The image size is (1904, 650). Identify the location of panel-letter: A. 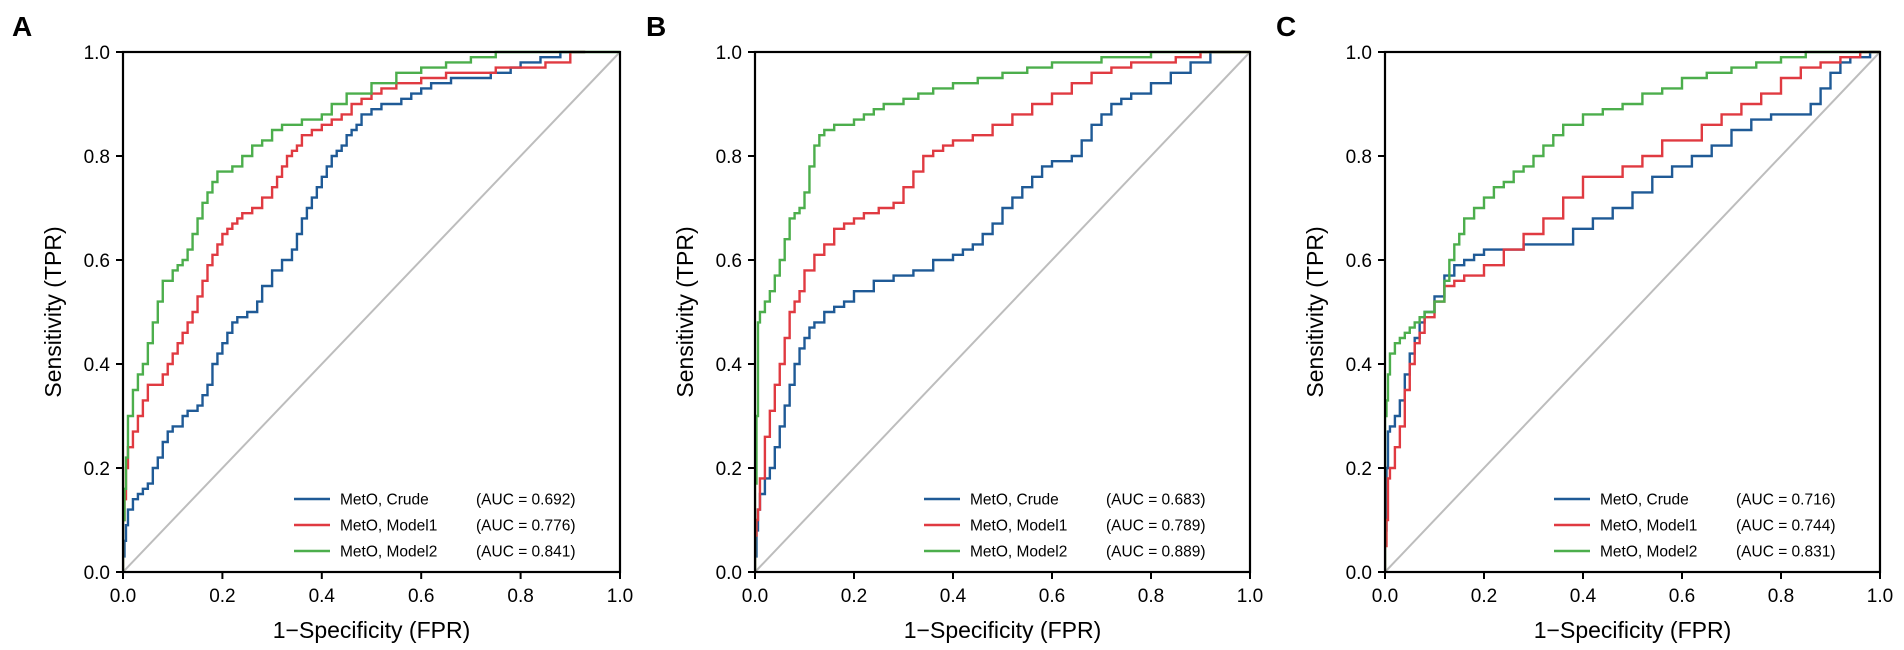
(22, 26).